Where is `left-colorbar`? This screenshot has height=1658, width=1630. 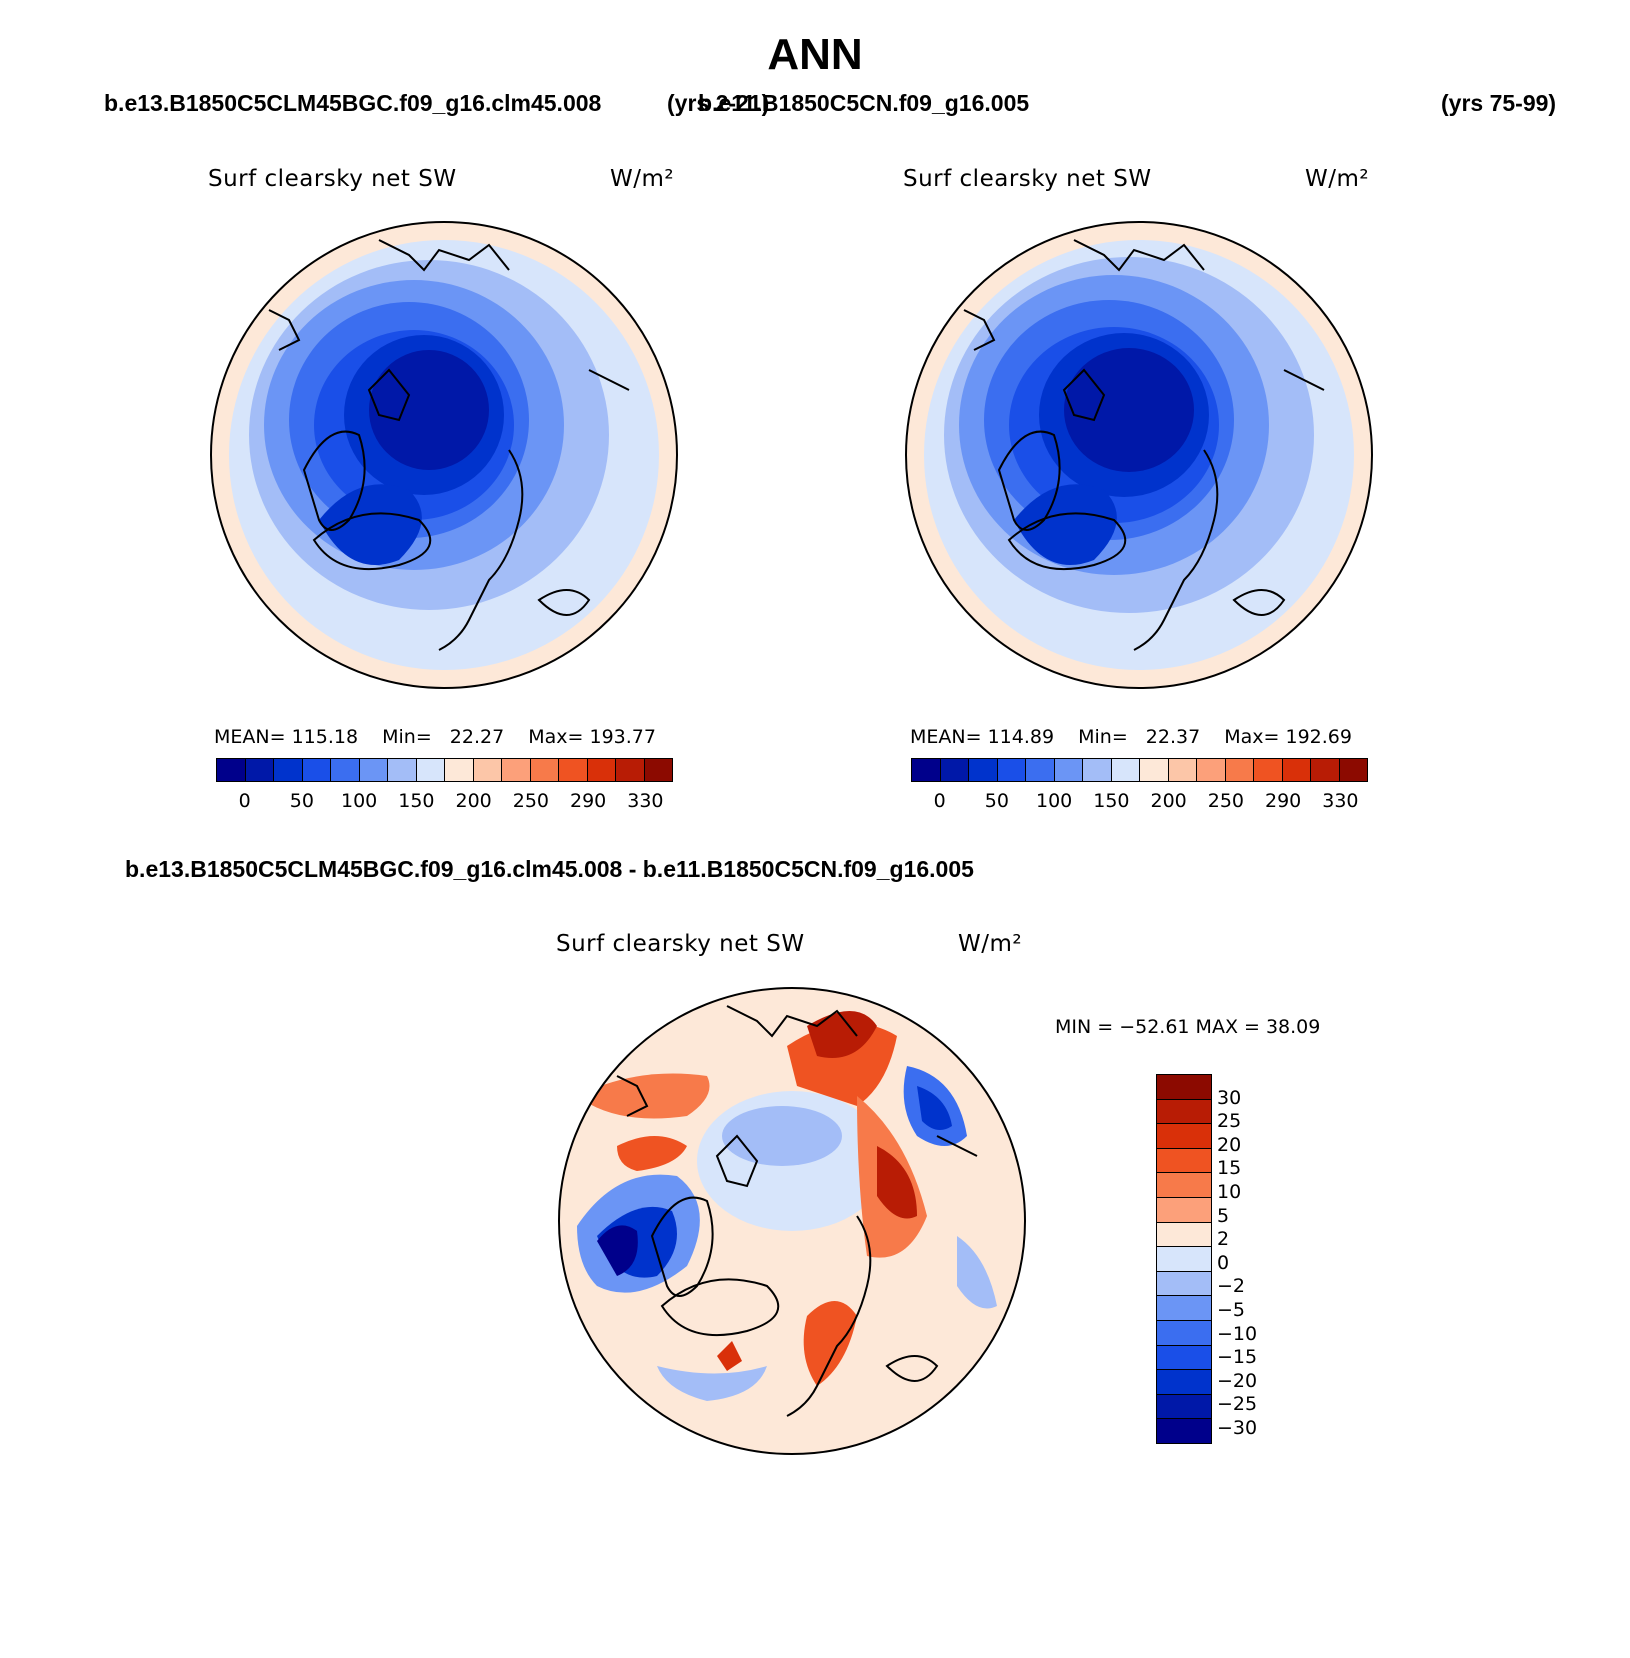 left-colorbar is located at coordinates (444, 770).